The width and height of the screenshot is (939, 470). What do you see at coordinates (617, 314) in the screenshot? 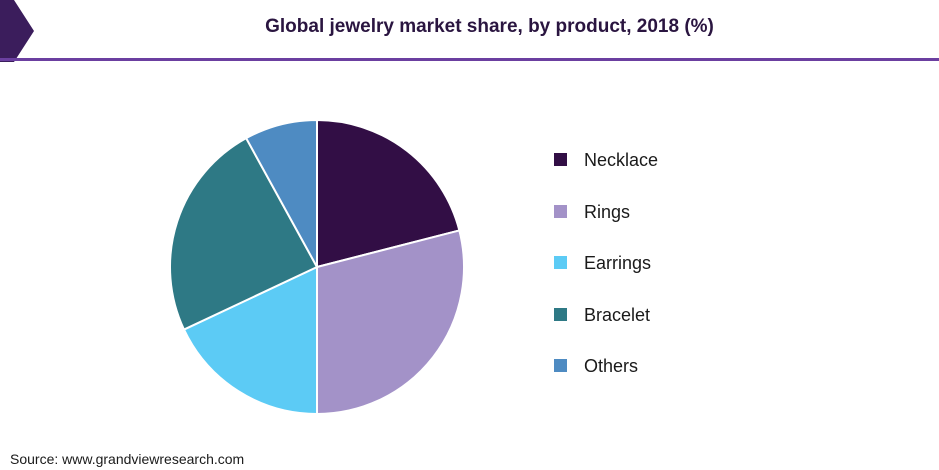
I see `legend-label: Bracelet` at bounding box center [617, 314].